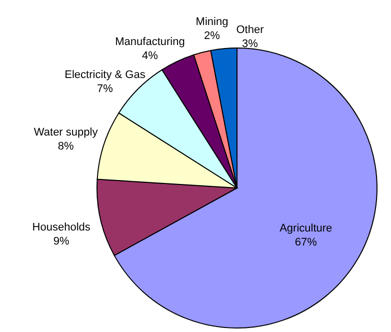  I want to click on slice-label: Other, so click(250, 30).